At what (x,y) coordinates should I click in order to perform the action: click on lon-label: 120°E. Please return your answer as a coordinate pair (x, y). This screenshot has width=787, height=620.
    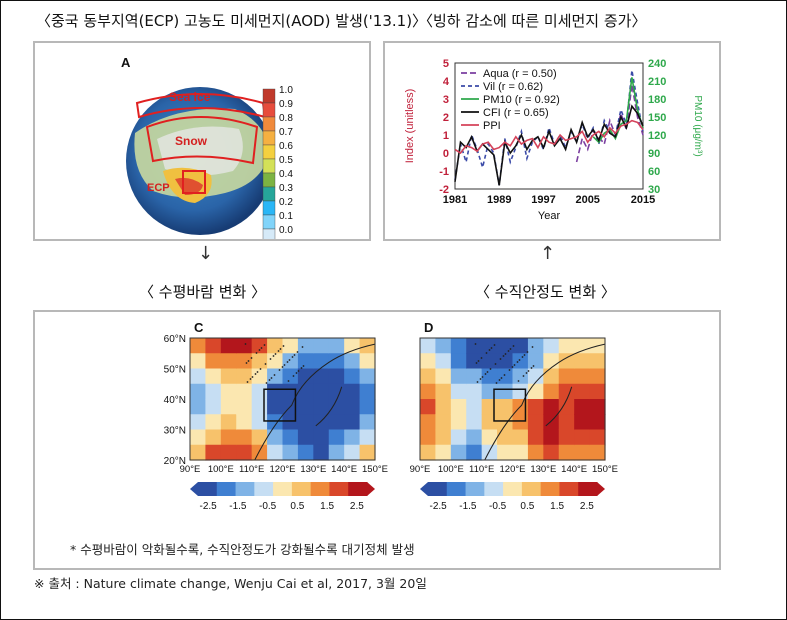
    Looking at the image, I should click on (283, 469).